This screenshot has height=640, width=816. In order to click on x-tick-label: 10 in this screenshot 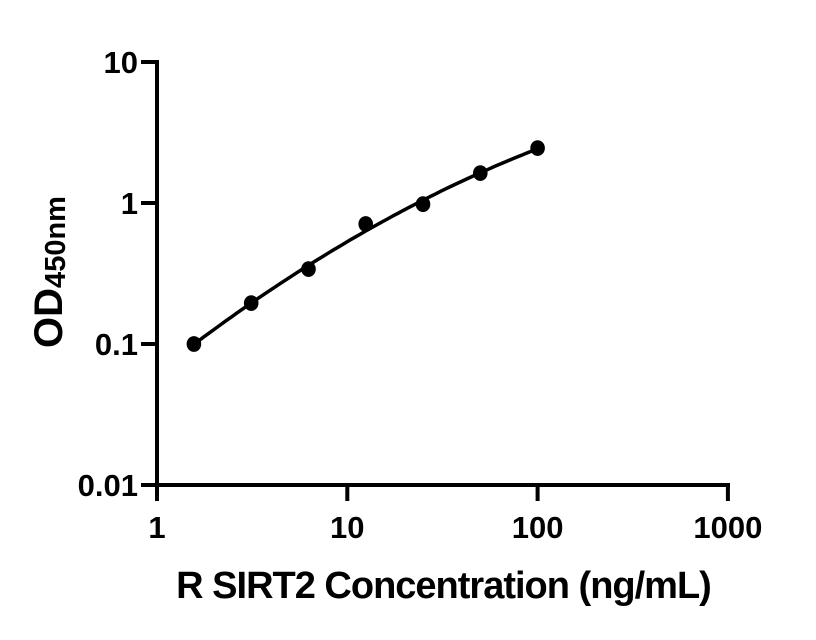, I will do `click(347, 527)`.